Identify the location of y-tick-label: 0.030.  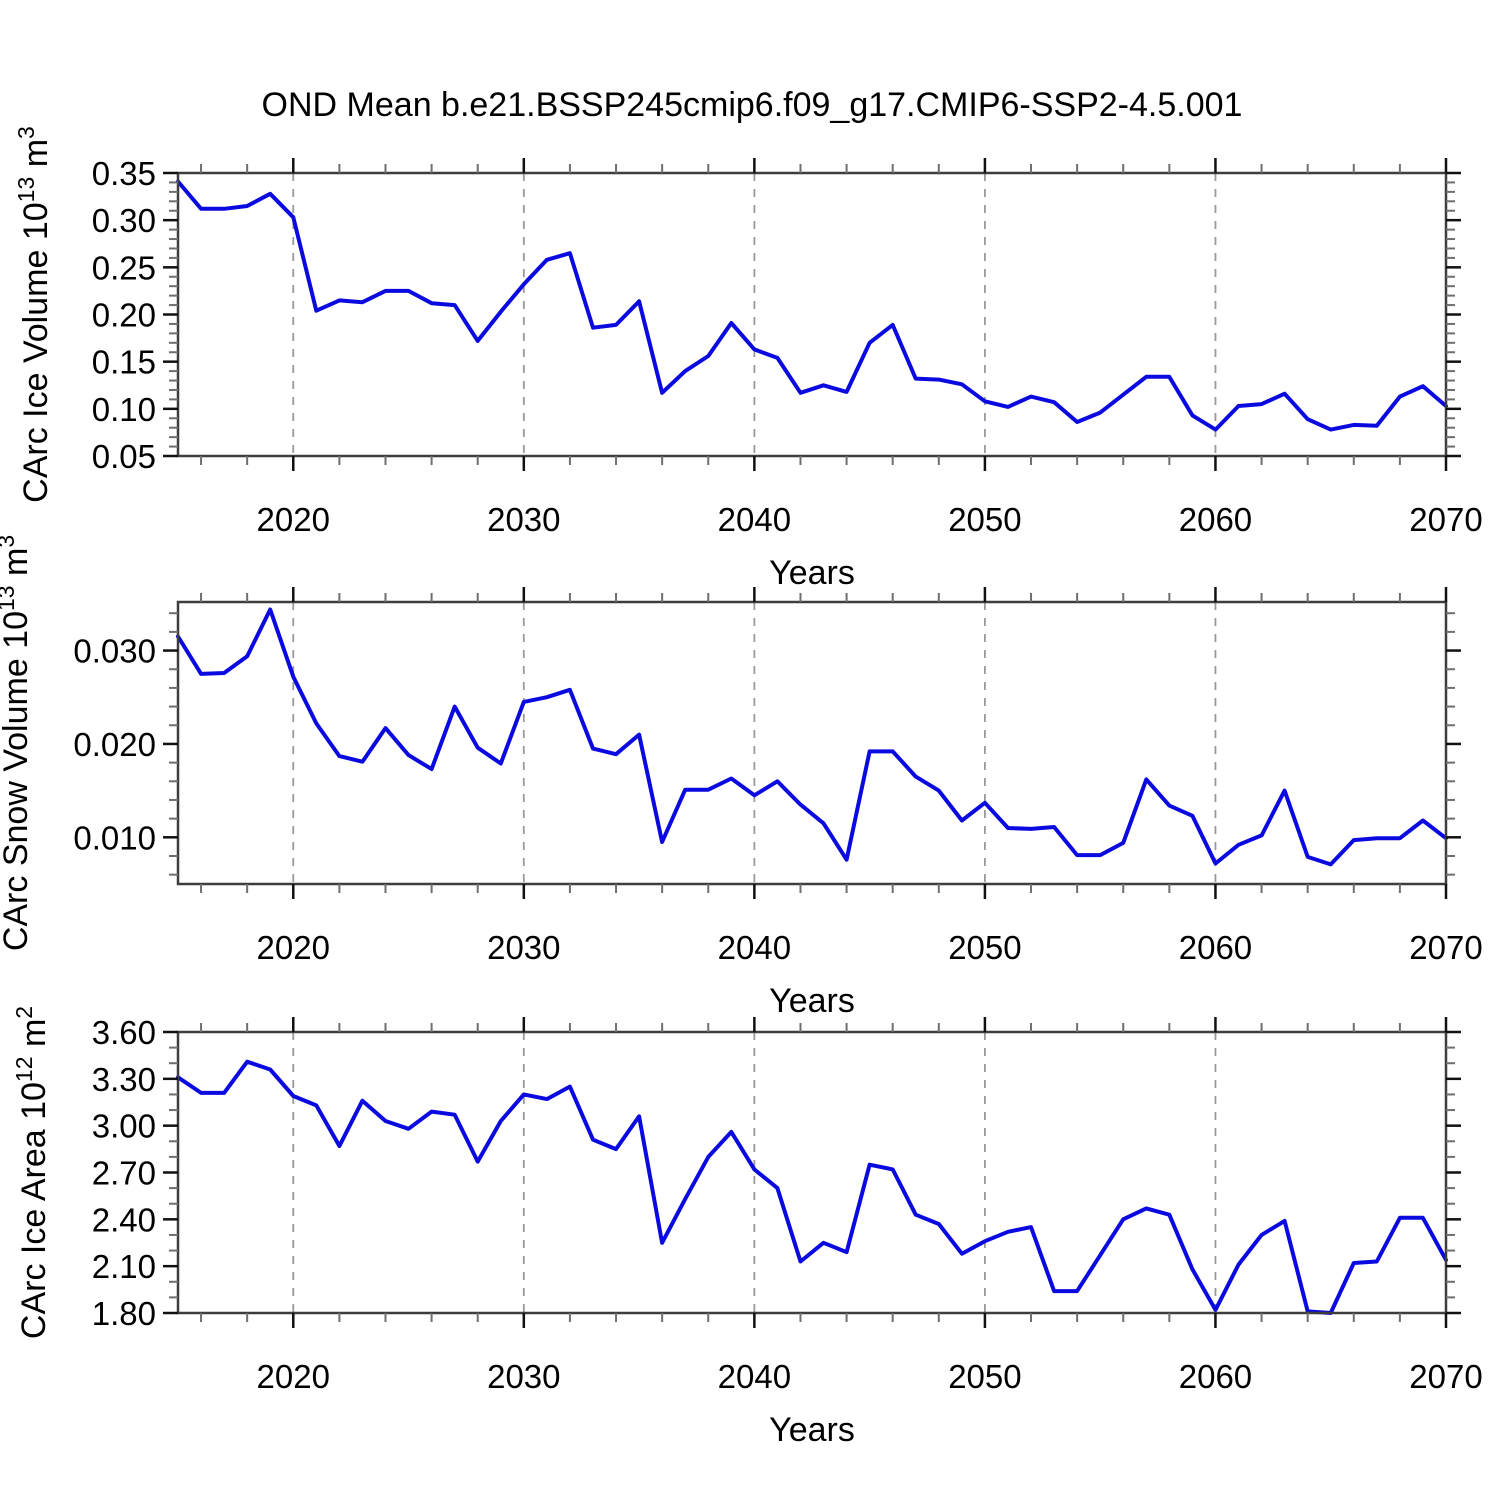
(114, 651).